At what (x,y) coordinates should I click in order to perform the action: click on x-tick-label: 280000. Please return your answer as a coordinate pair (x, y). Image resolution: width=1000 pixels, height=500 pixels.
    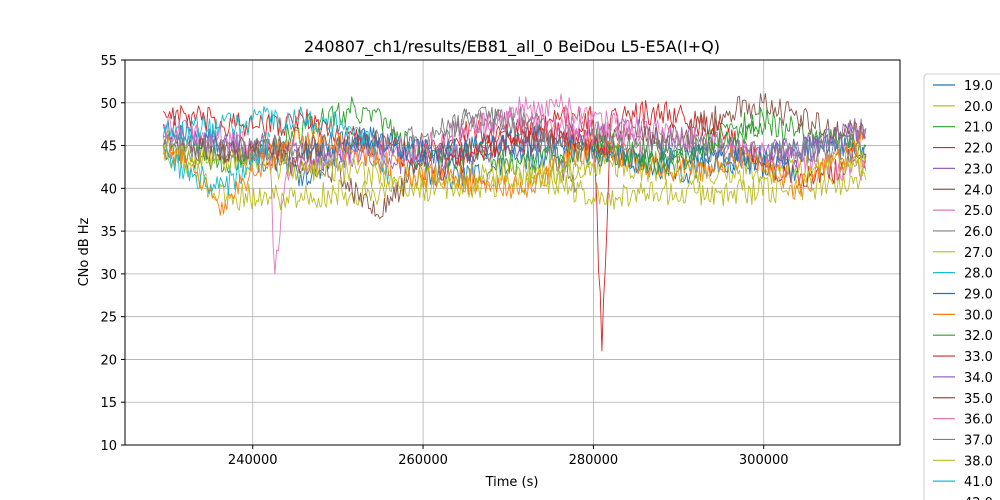
    Looking at the image, I should click on (594, 460).